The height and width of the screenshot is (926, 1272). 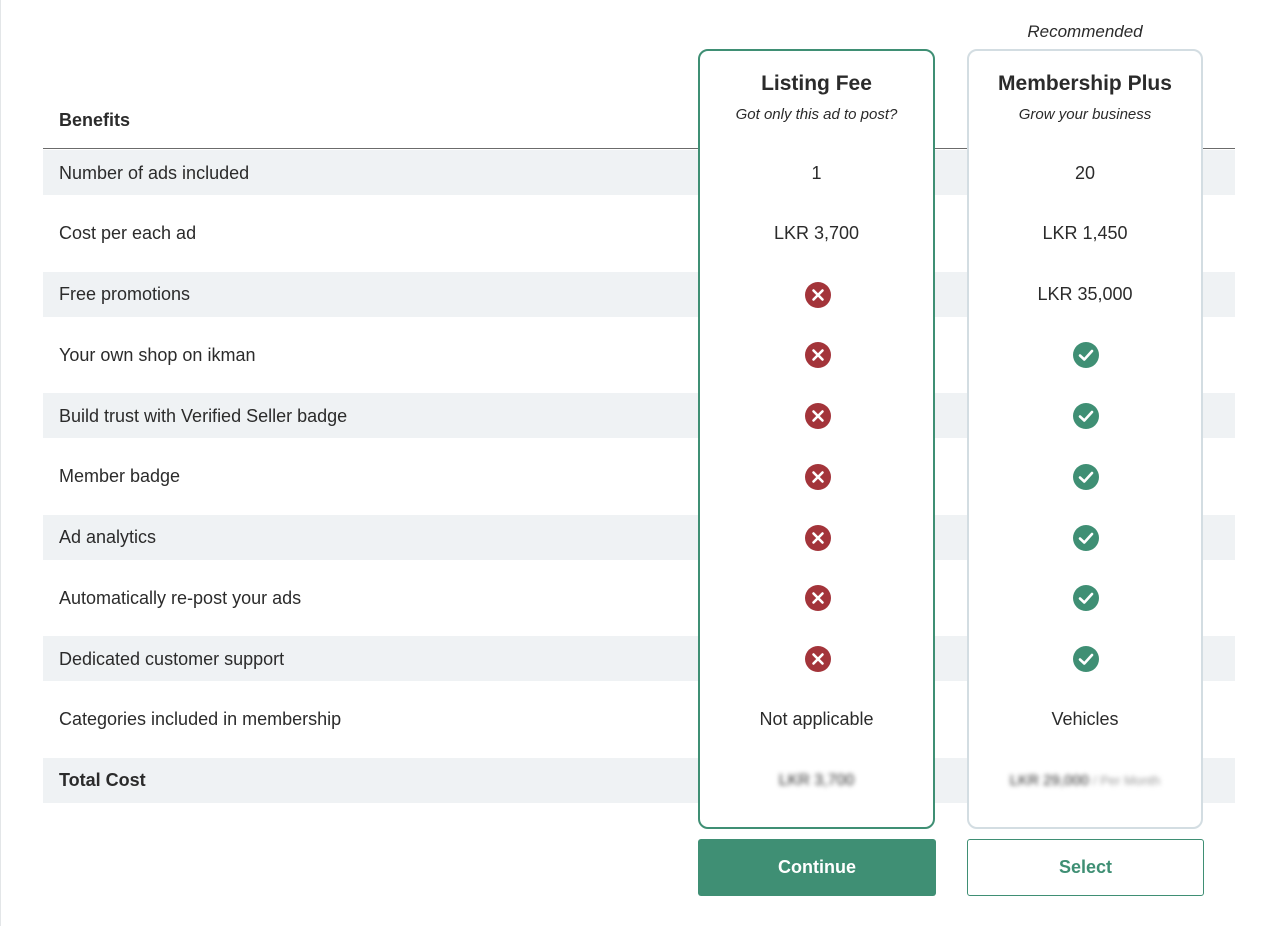 I want to click on benefit-label: Number of ads included, so click(x=154, y=172).